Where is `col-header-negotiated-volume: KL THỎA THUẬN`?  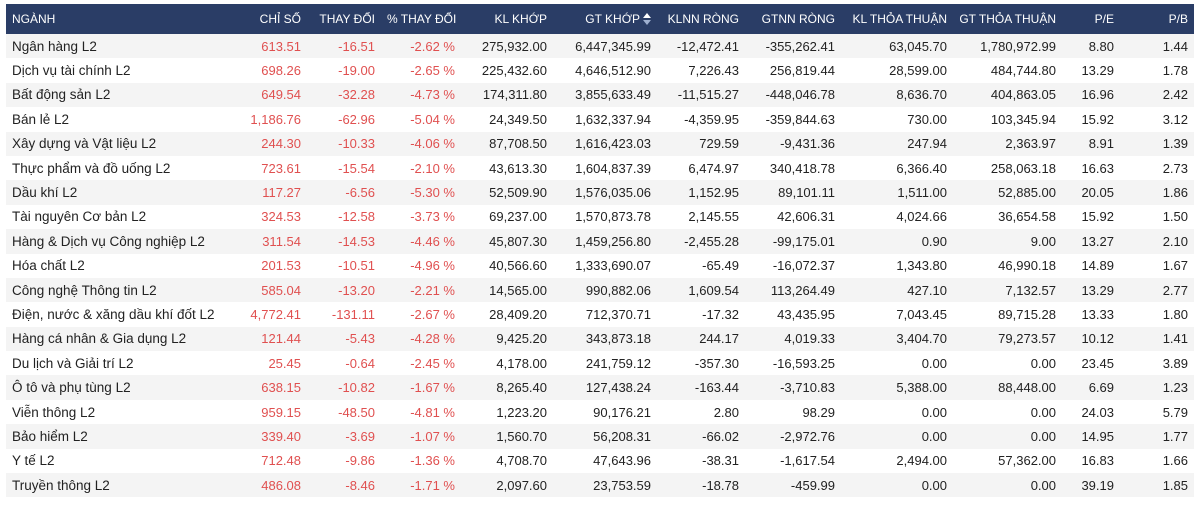 col-header-negotiated-volume: KL THỎA THUẬN is located at coordinates (899, 19).